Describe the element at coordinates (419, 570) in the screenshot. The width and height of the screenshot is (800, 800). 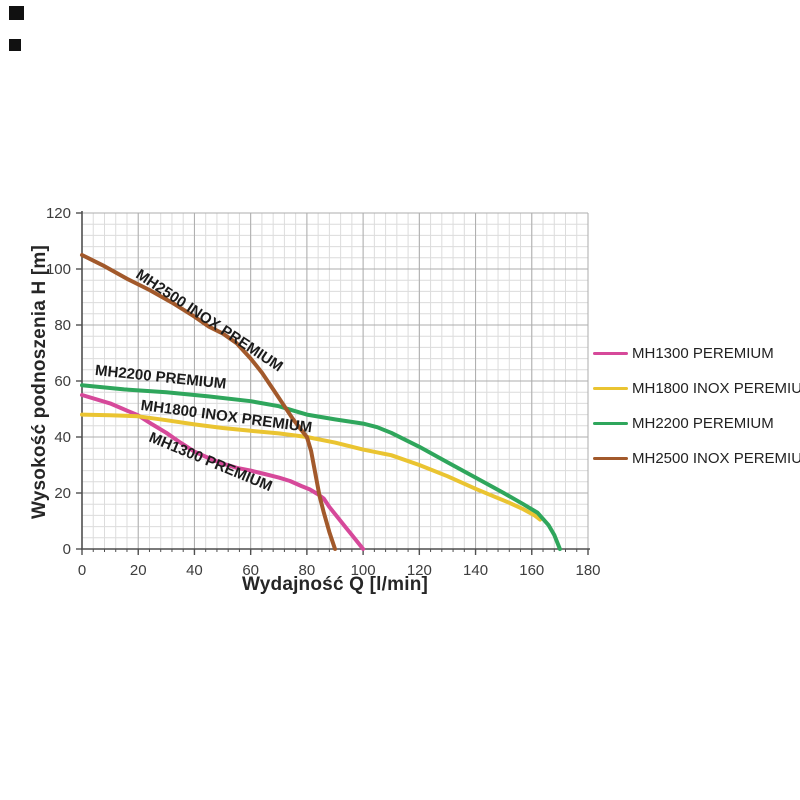
I see `x-tick-label: 120` at that location.